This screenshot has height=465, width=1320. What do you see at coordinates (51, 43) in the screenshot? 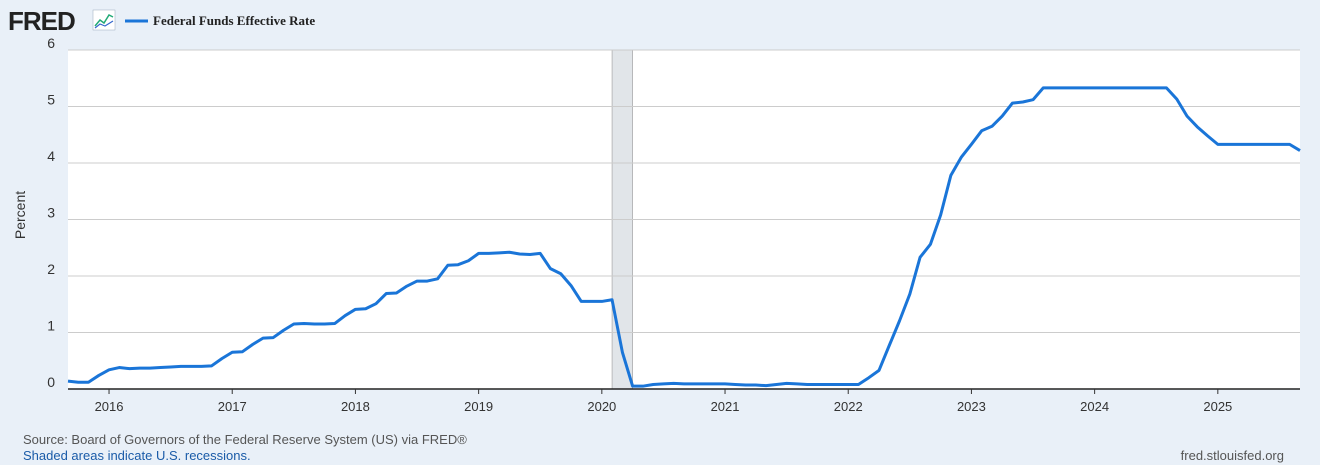
I see `y-tick-label: 6` at bounding box center [51, 43].